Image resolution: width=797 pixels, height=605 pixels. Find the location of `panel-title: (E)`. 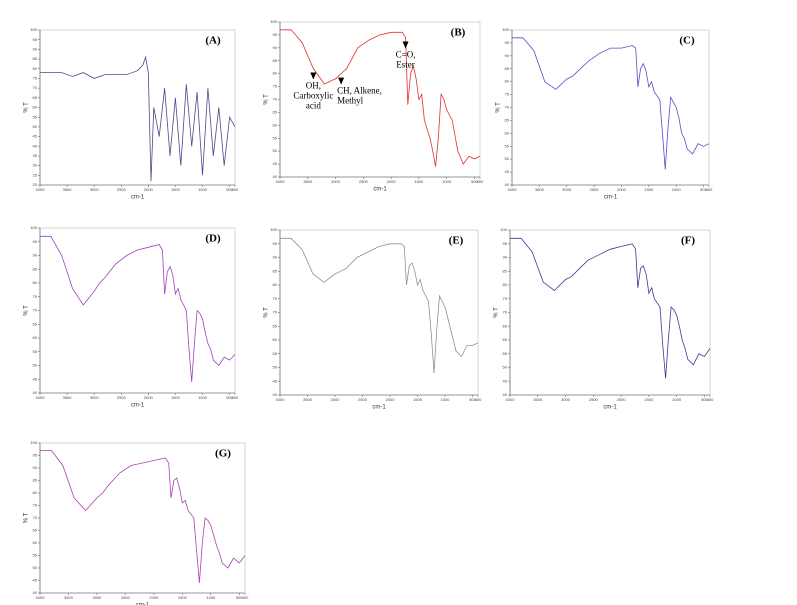

panel-title: (E) is located at coordinates (456, 241).